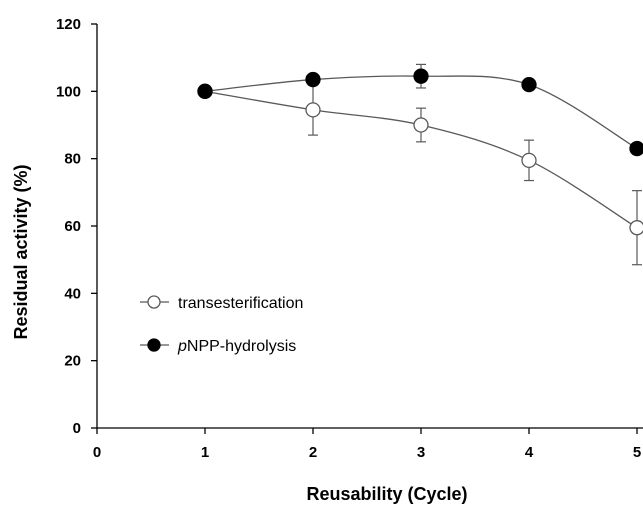  Describe the element at coordinates (313, 452) in the screenshot. I see `x-tick-label: 2` at that location.